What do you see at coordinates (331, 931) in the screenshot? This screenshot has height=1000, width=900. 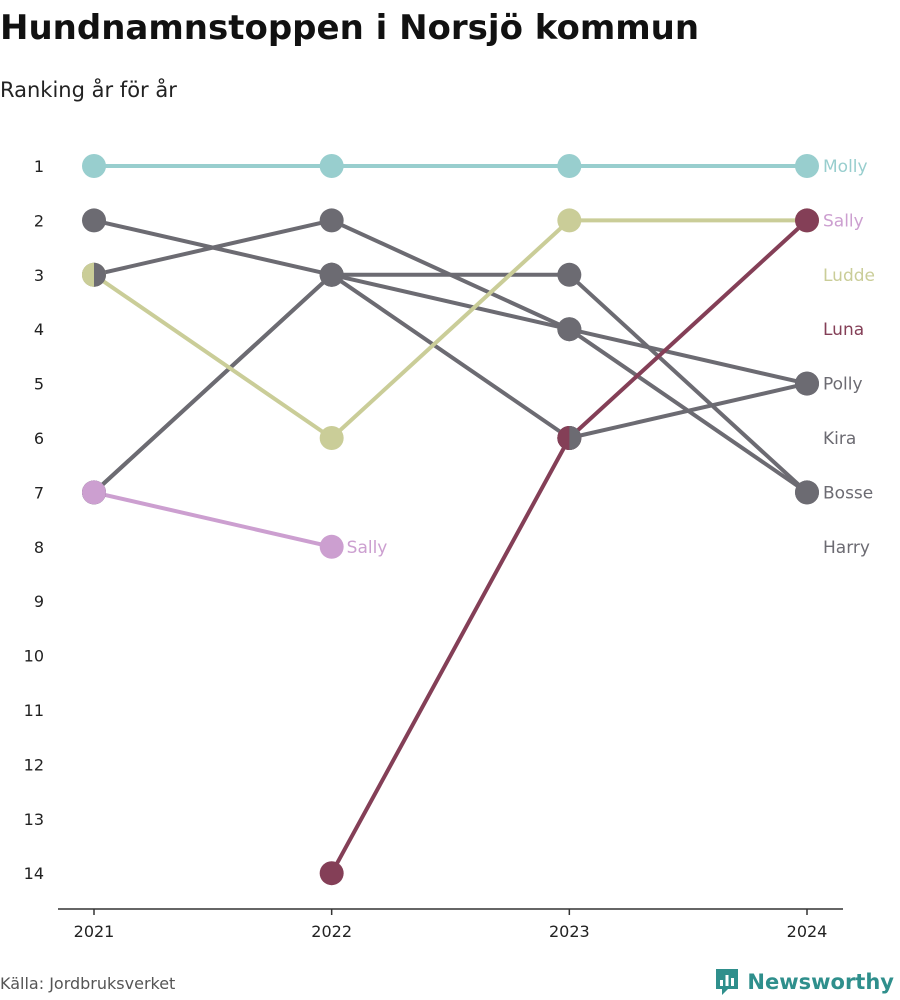 I see `x-tick-label: 2022` at bounding box center [331, 931].